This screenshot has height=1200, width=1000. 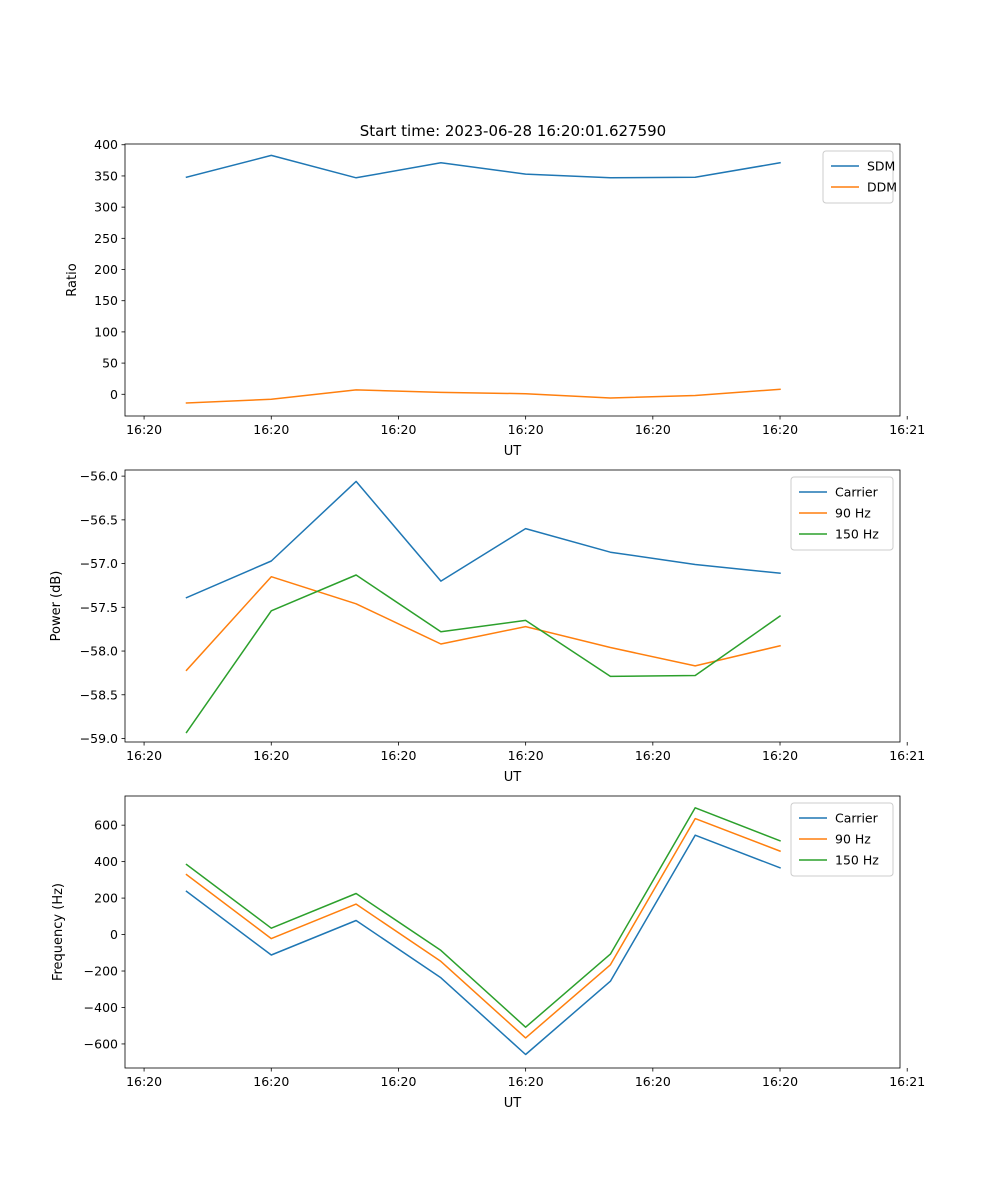 I want to click on y-tick-label: 300, so click(x=106, y=207).